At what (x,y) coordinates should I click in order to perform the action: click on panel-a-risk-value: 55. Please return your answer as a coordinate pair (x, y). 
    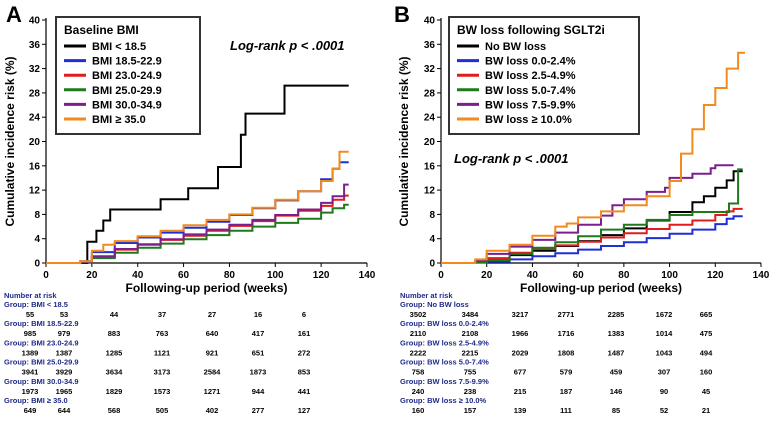
    Looking at the image, I should click on (30, 314).